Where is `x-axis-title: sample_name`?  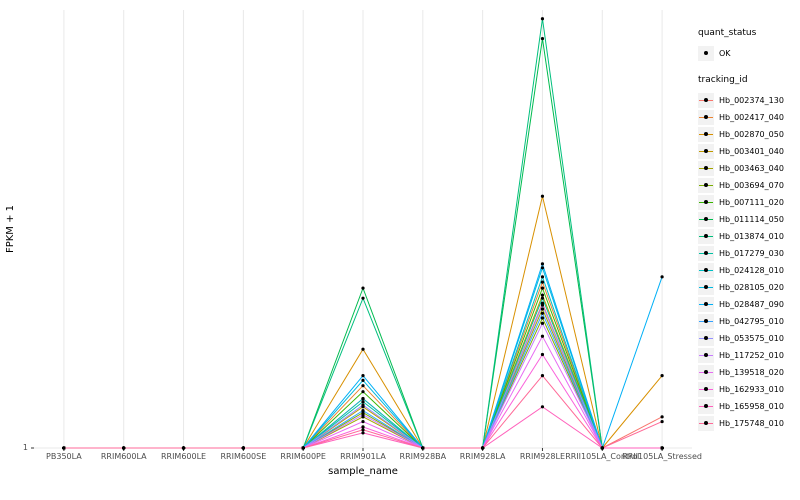 x-axis-title: sample_name is located at coordinates (363, 471).